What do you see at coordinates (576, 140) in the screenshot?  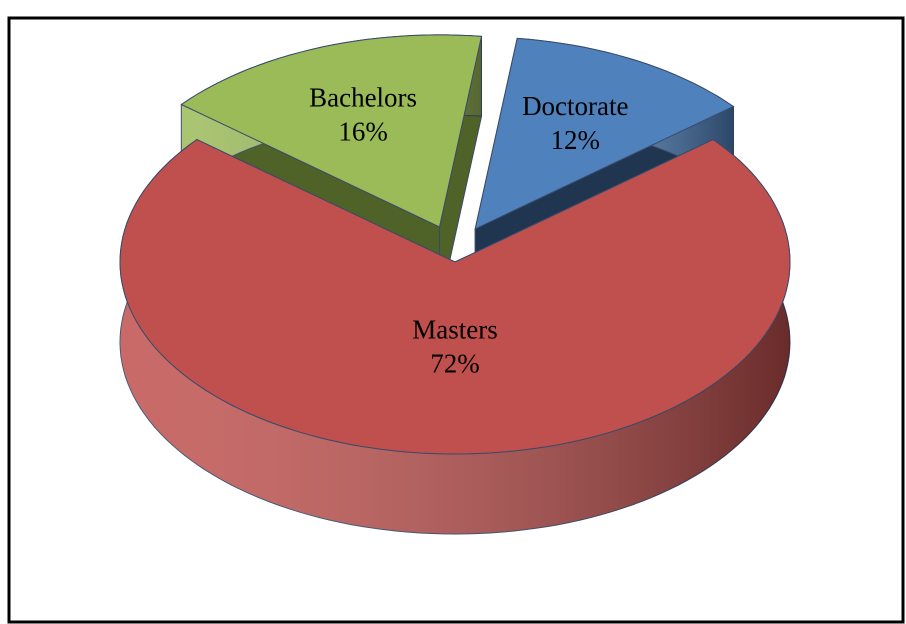 I see `slice-label-value: 12%` at bounding box center [576, 140].